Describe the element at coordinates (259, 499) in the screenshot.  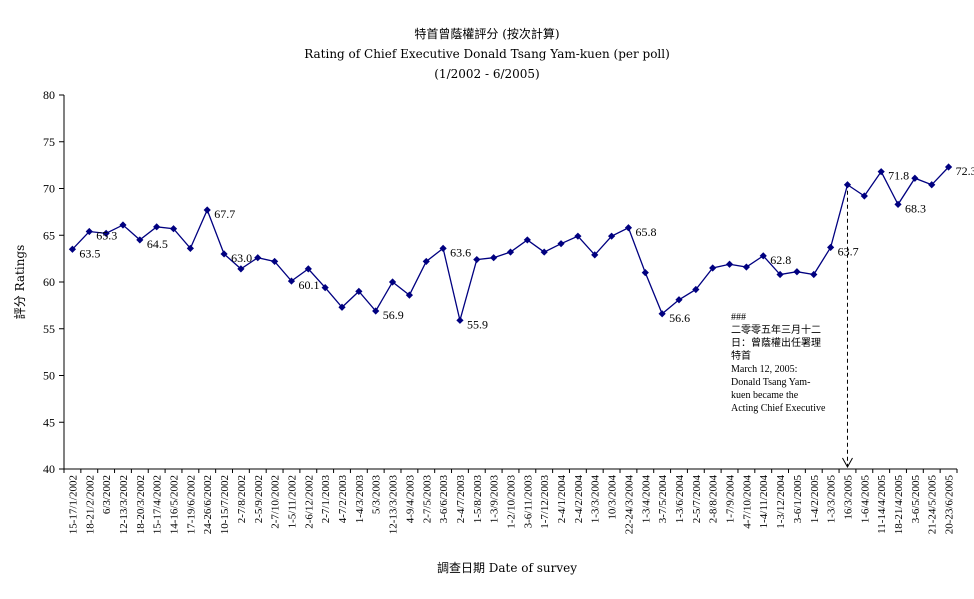
I see `x-tick-label: 2-5/9/2002` at that location.